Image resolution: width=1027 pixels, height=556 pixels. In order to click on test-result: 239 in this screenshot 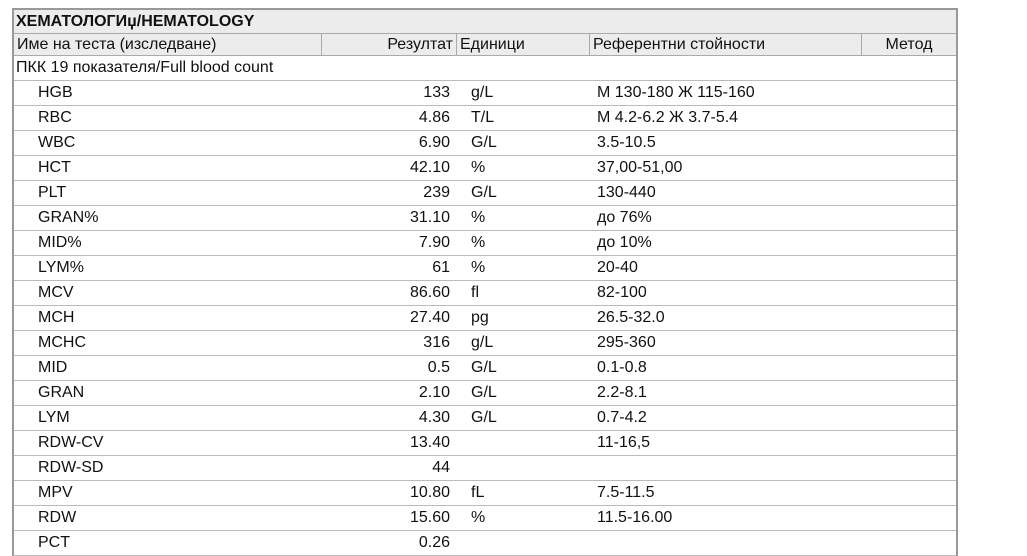, I will do `click(436, 192)`.